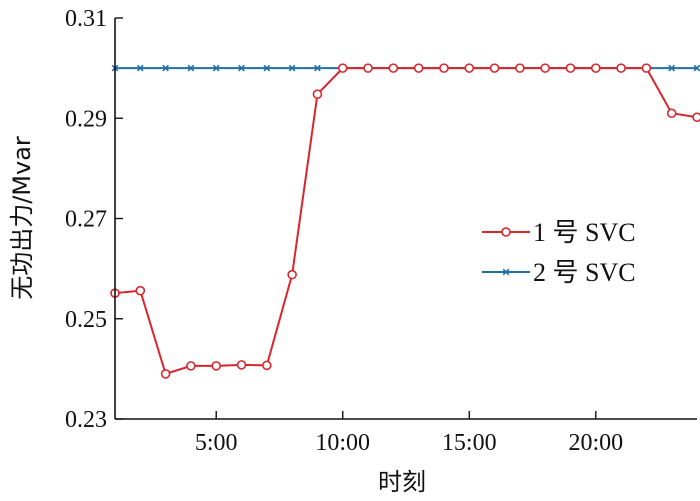 This screenshot has height=501, width=700. I want to click on legend-entry: 2 号 SVC, so click(559, 272).